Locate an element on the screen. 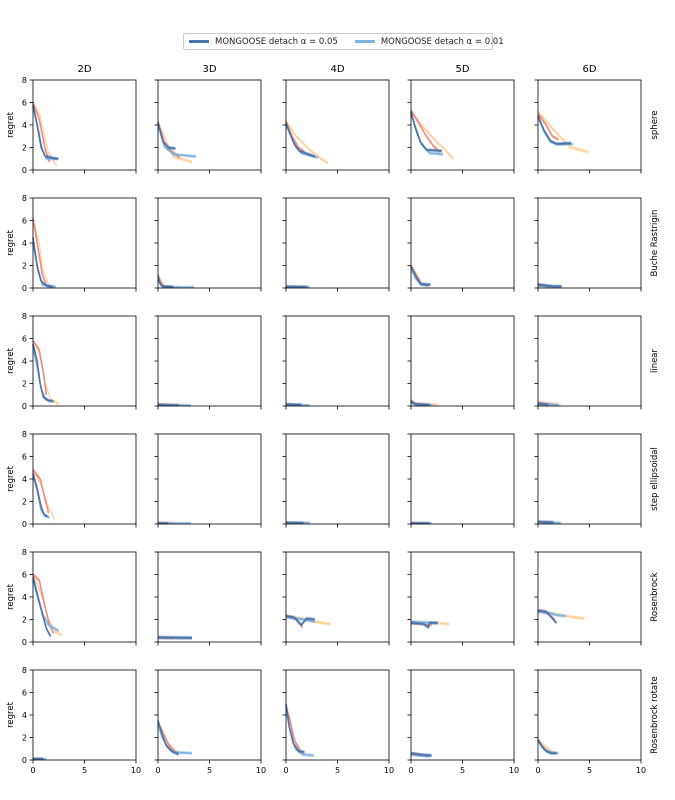  series-dark_blue-sphere-4d is located at coordinates (300, 140).